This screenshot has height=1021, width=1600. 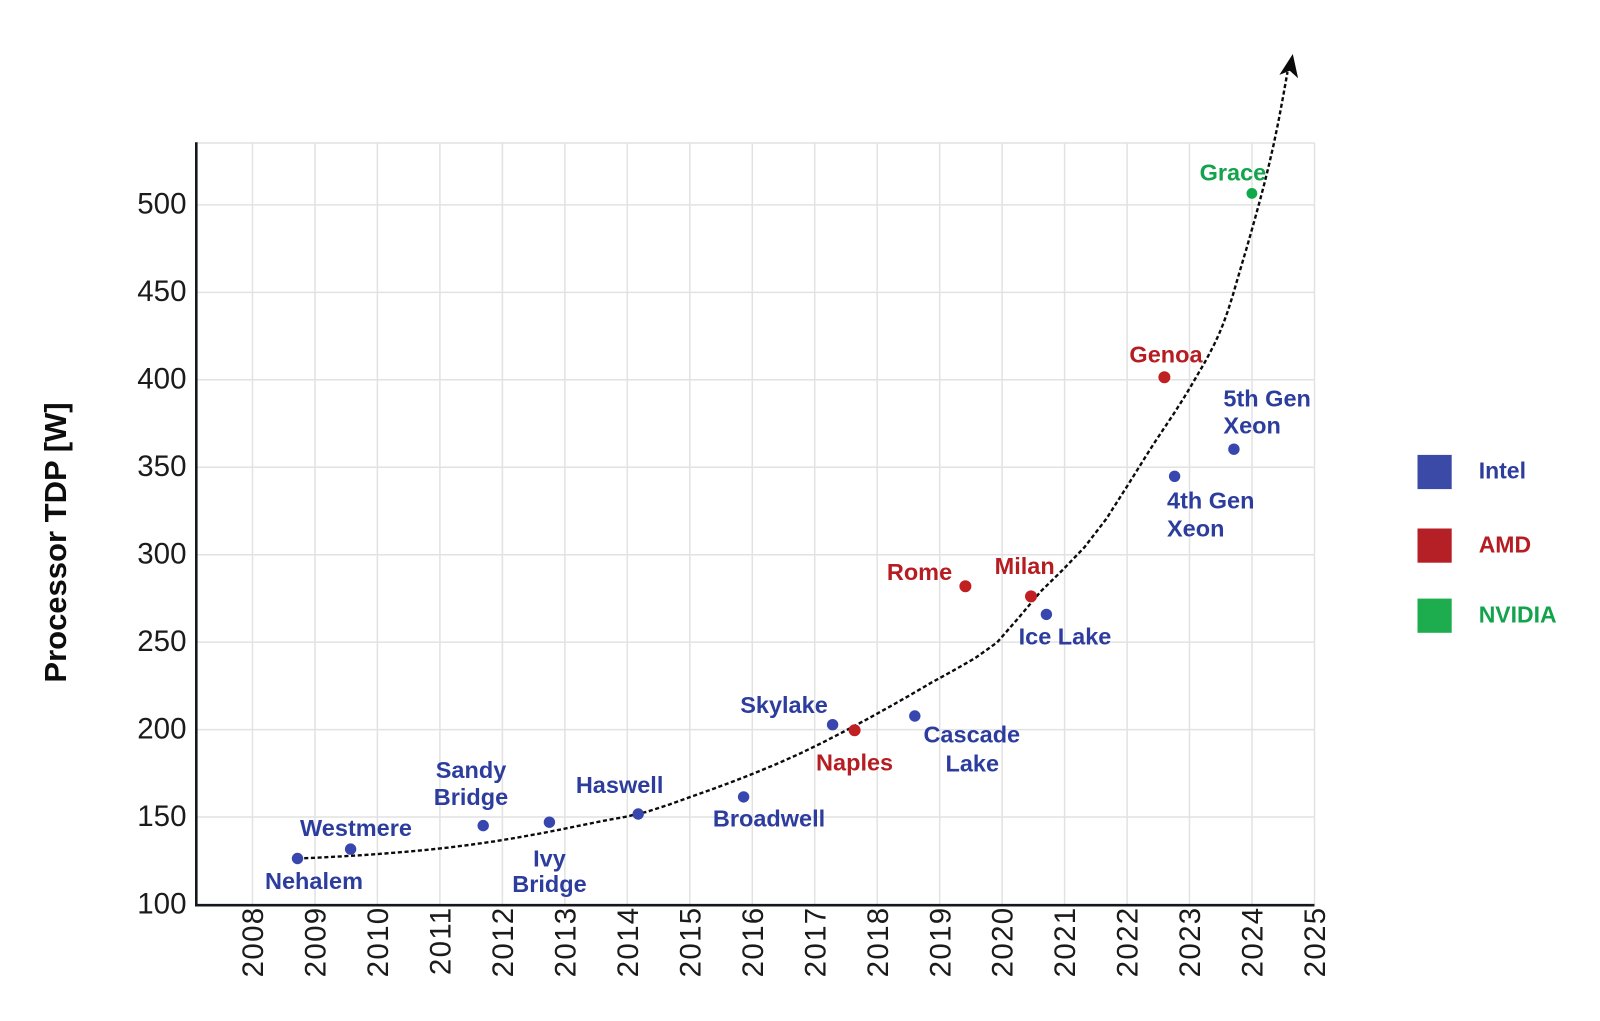 What do you see at coordinates (620, 785) in the screenshot?
I see `svg-text: Haswell` at bounding box center [620, 785].